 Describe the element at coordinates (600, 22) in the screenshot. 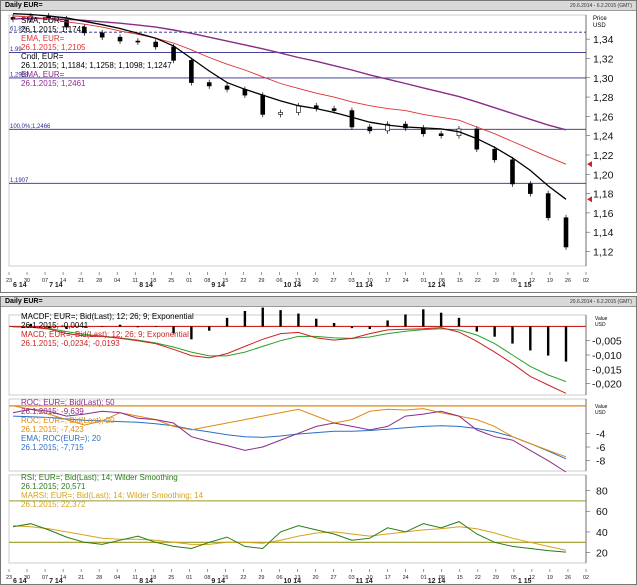

I see `price-header: Price USD` at that location.